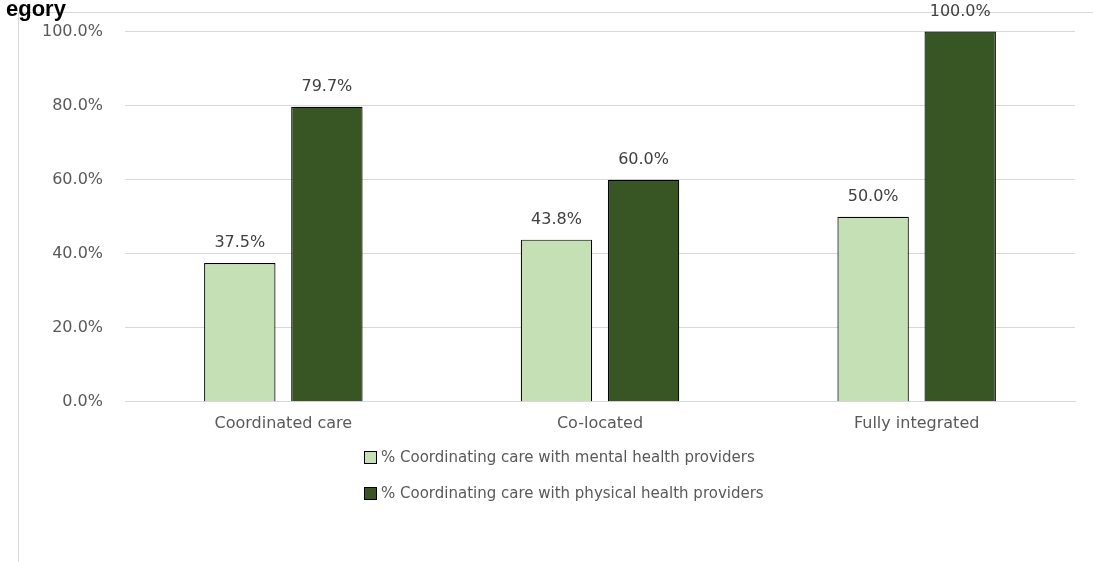 This screenshot has height=562, width=1093. What do you see at coordinates (283, 422) in the screenshot?
I see `x-tick-label: Coordinated care` at bounding box center [283, 422].